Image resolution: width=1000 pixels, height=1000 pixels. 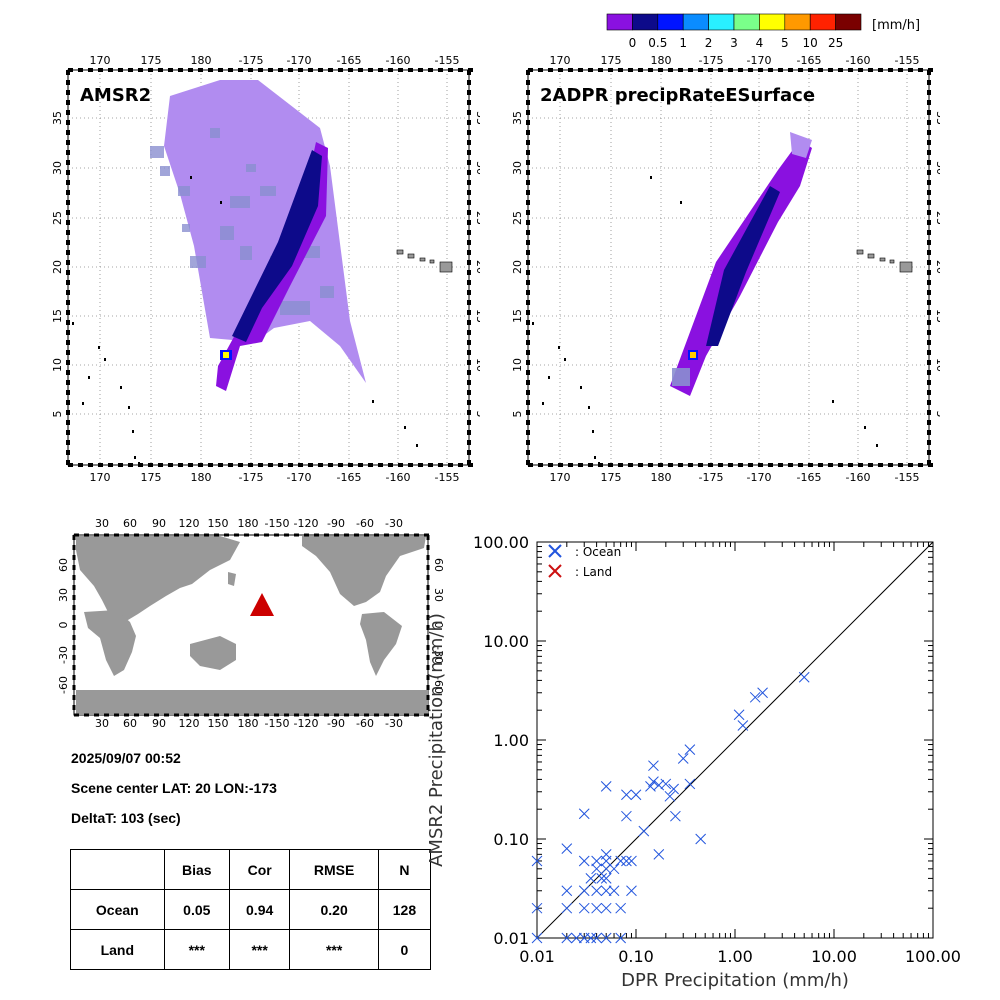 What do you see at coordinates (693, 355) in the screenshot?
I see `precip-peak` at bounding box center [693, 355].